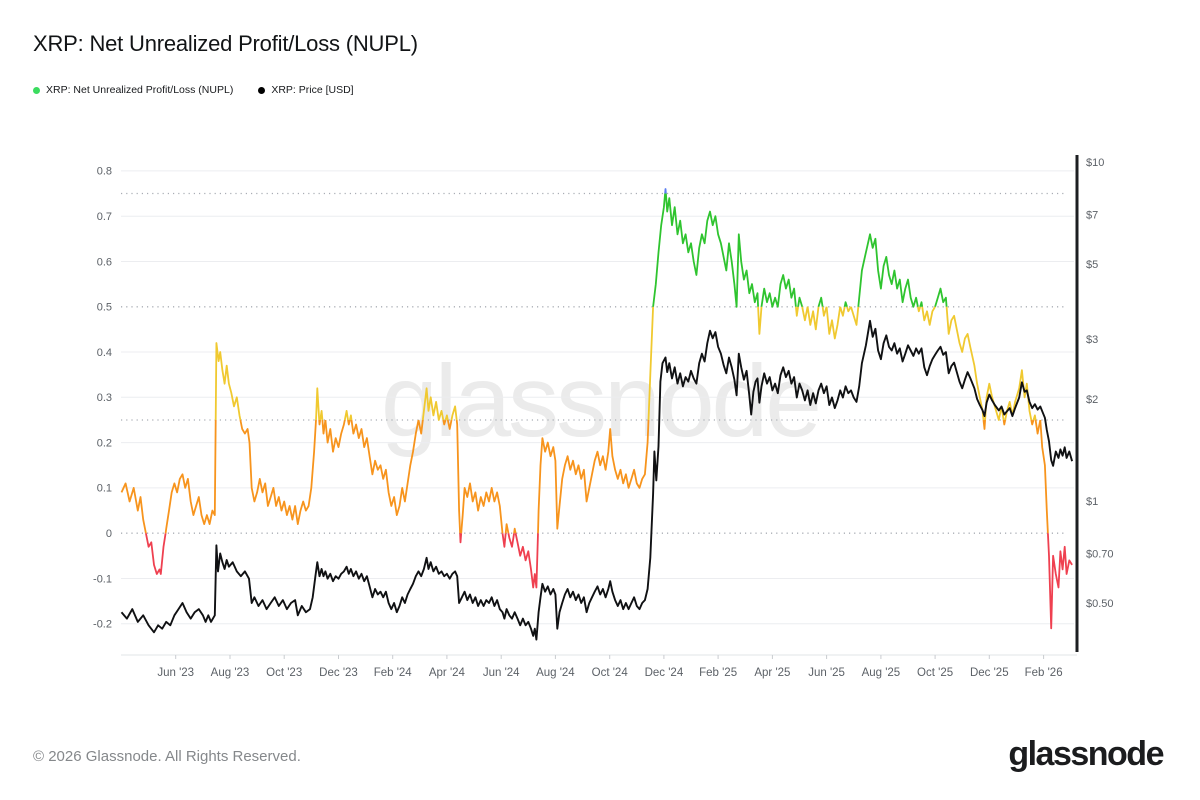  Describe the element at coordinates (36, 90) in the screenshot. I see `nupl-legend-dot-icon` at that location.